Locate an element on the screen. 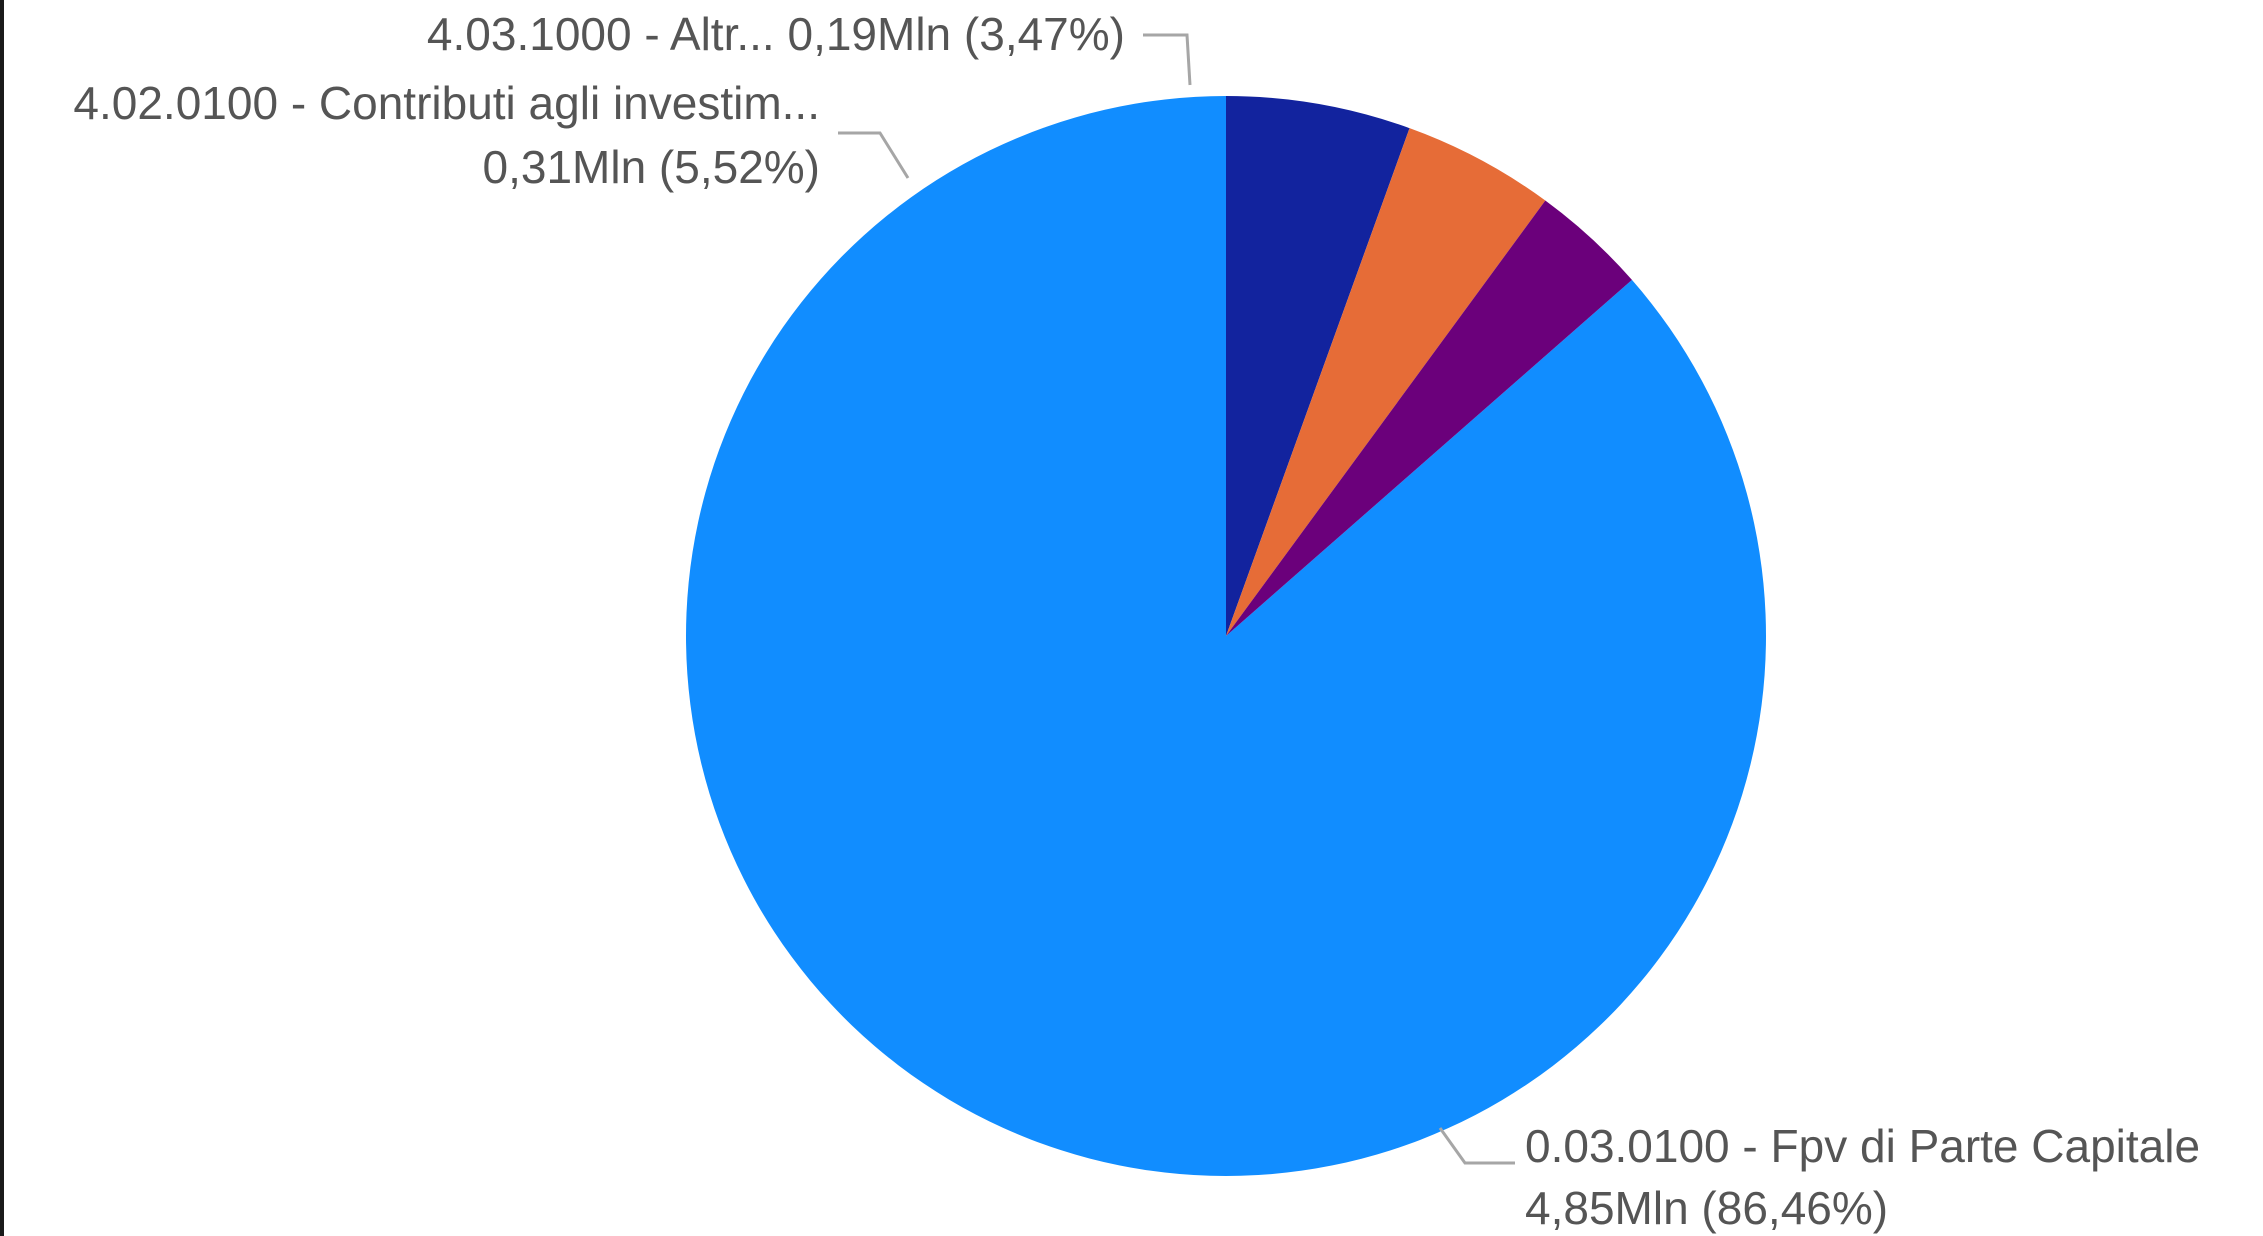  label-slice-3-name: 4.03.1000 - Altr... 0,19Mln (3,47%) is located at coordinates (776, 34).